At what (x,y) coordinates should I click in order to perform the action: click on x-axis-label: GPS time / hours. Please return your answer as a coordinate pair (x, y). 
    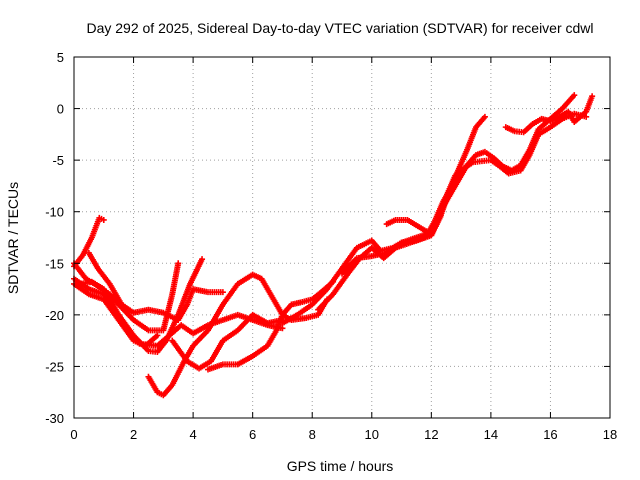
    Looking at the image, I should click on (340, 466).